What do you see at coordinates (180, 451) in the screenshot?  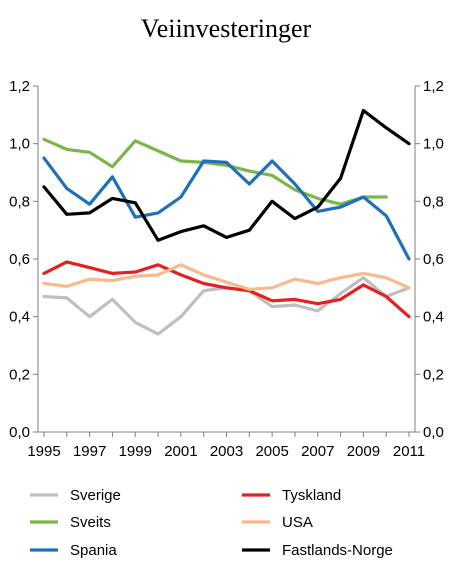 I see `x-tick-label: 2001` at bounding box center [180, 451].